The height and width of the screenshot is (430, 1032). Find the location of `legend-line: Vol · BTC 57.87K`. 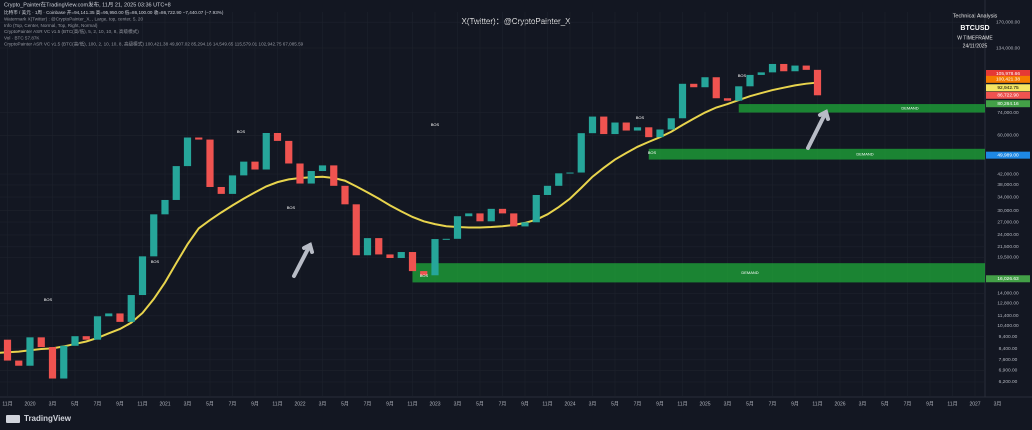

legend-line: Vol · BTC 57.87K is located at coordinates (22, 37).